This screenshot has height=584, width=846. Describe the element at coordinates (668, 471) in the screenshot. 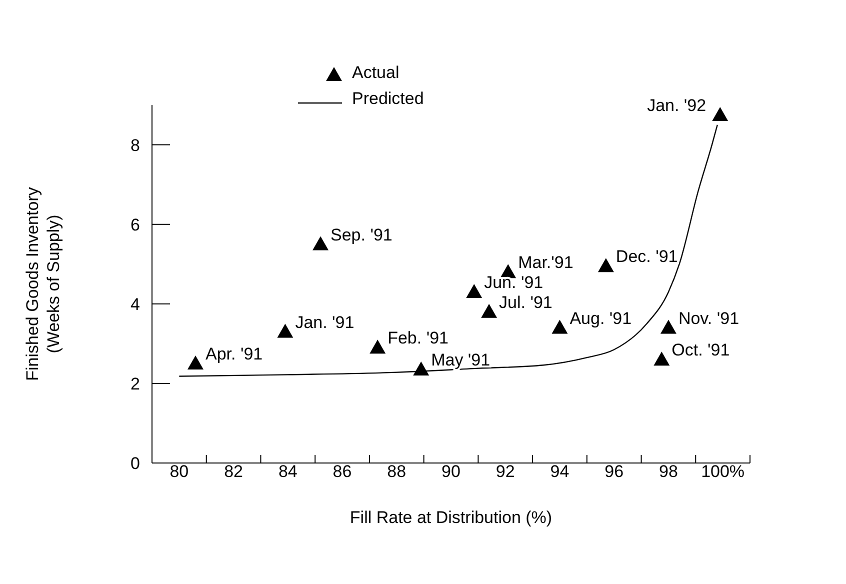

I see `x-tick-label: 98` at that location.